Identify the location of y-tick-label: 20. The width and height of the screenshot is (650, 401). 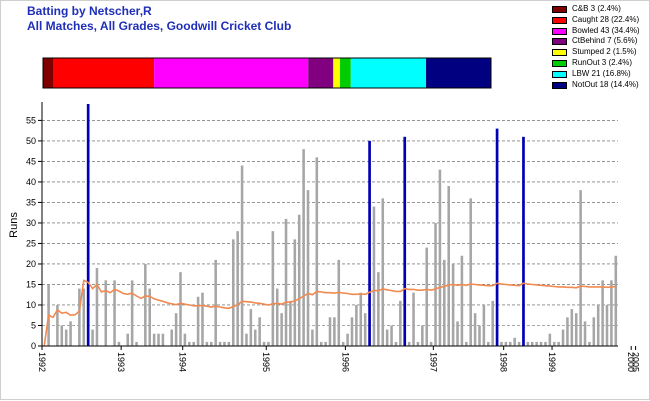
(31, 264).